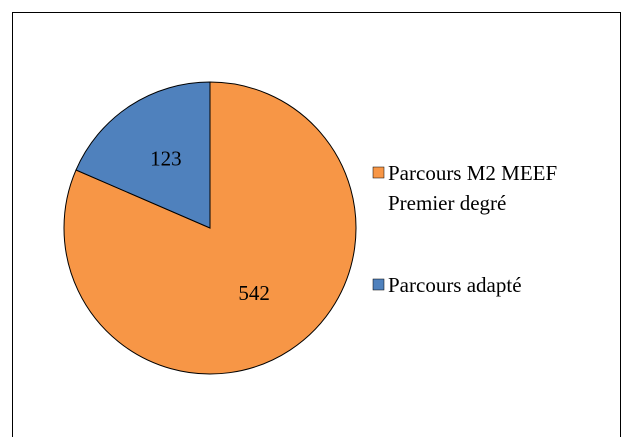 Image resolution: width=632 pixels, height=437 pixels. I want to click on pie-slice, so click(143, 155).